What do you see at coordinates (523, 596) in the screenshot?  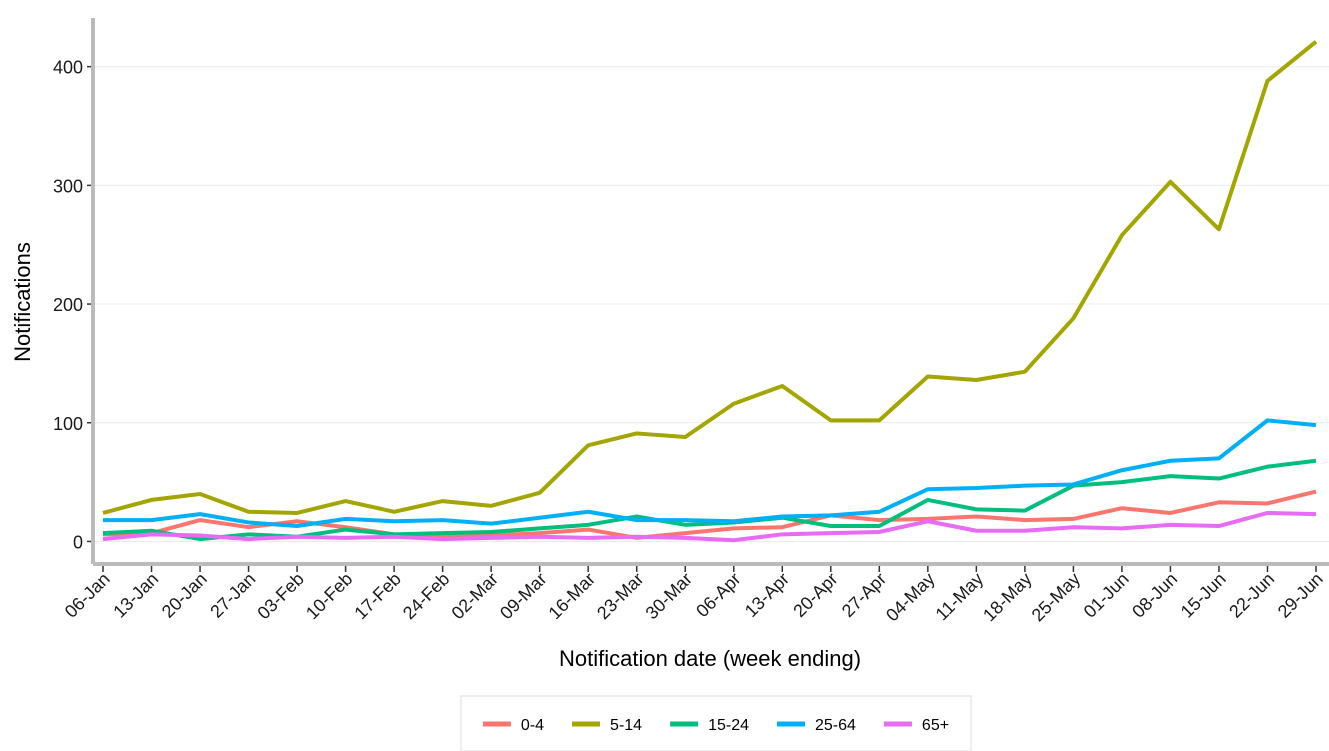 I see `x-tick-label: 09-Mar` at bounding box center [523, 596].